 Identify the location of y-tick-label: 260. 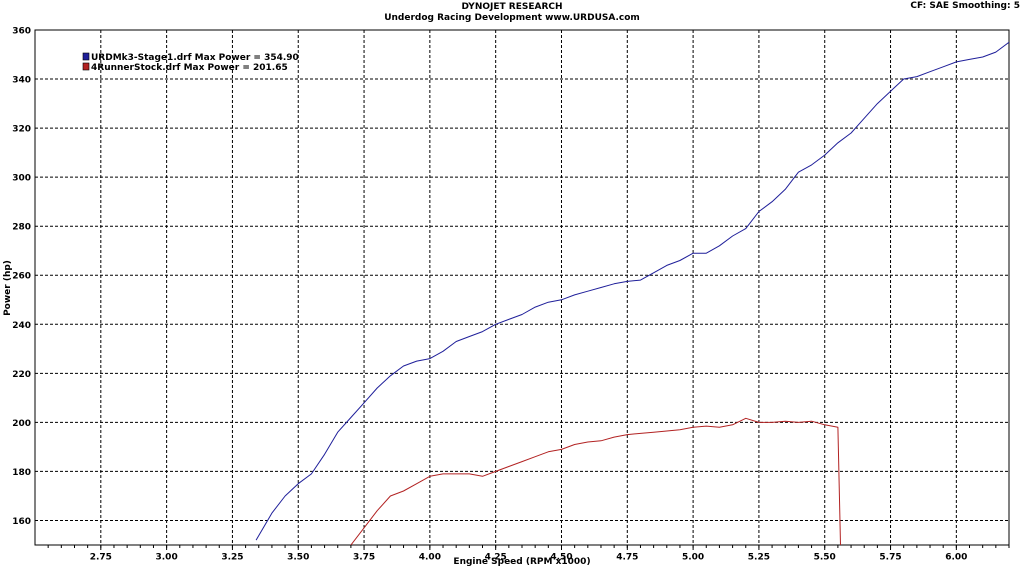
(21, 277).